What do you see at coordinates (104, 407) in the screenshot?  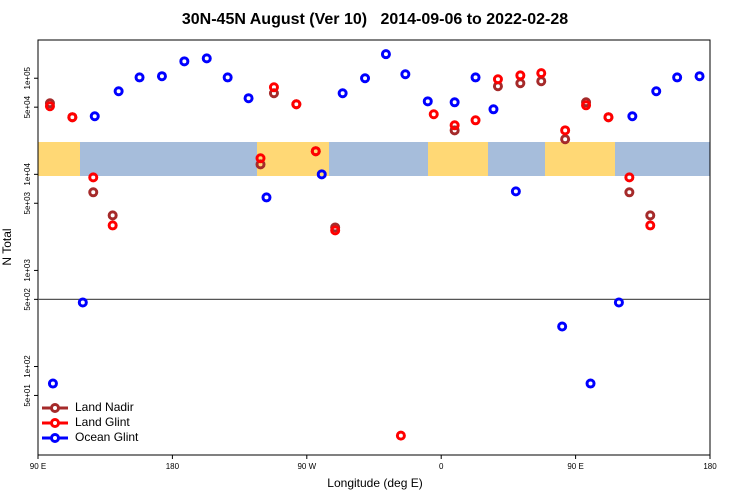 I see `legend-label: Land Nadir` at bounding box center [104, 407].